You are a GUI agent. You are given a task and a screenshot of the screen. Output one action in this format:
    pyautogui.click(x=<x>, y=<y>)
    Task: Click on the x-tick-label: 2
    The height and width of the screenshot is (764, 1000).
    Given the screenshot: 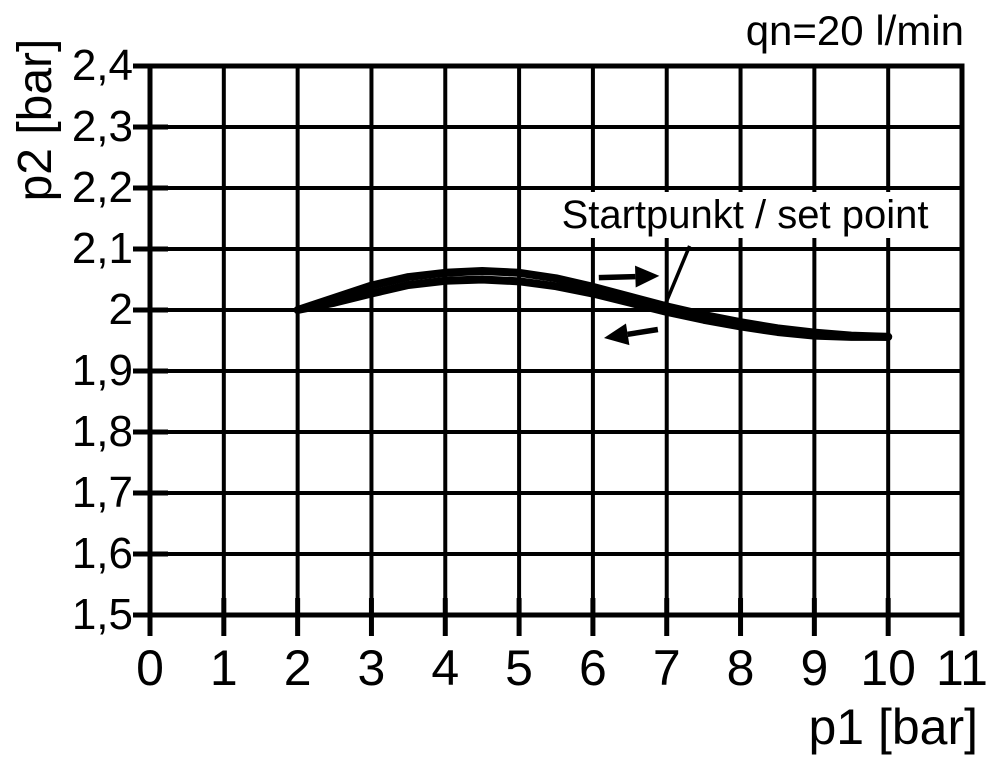 What is the action you would take?
    pyautogui.click(x=297, y=668)
    